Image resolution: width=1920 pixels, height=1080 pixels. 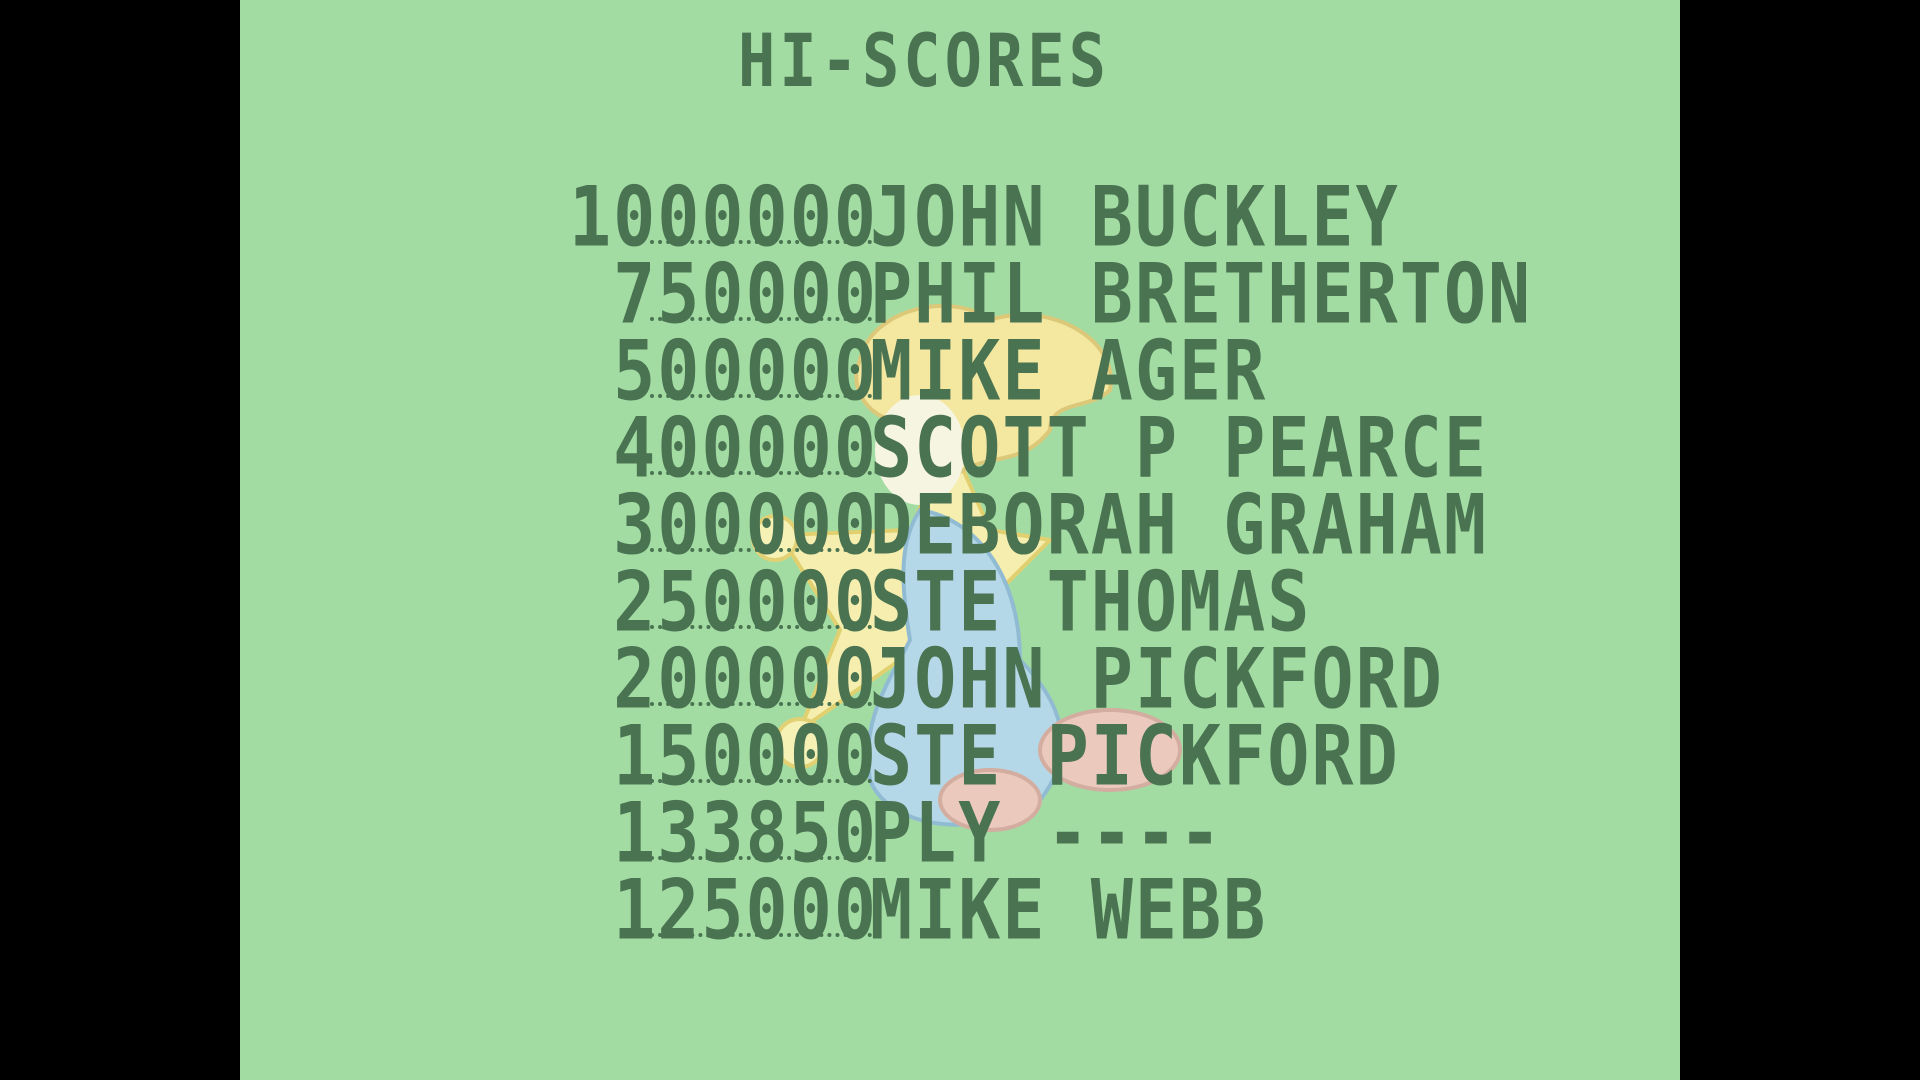 What do you see at coordinates (1179, 448) in the screenshot?
I see `player-name: SCOTT P PEARCE` at bounding box center [1179, 448].